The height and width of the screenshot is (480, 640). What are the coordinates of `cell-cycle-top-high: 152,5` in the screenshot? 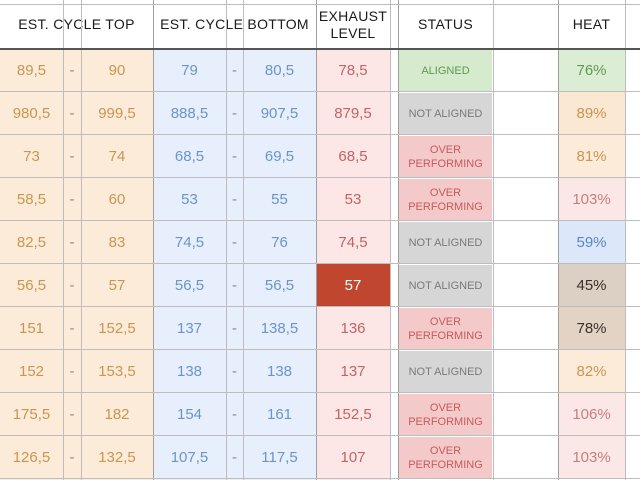 It's located at (117, 328).